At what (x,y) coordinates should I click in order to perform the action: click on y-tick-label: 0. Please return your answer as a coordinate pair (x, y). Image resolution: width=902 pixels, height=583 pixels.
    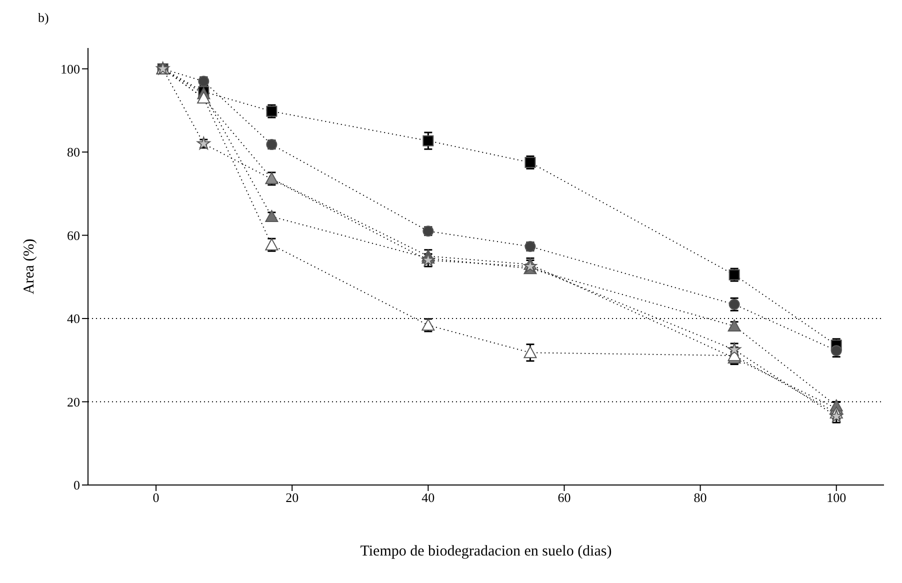
    Looking at the image, I should click on (77, 485).